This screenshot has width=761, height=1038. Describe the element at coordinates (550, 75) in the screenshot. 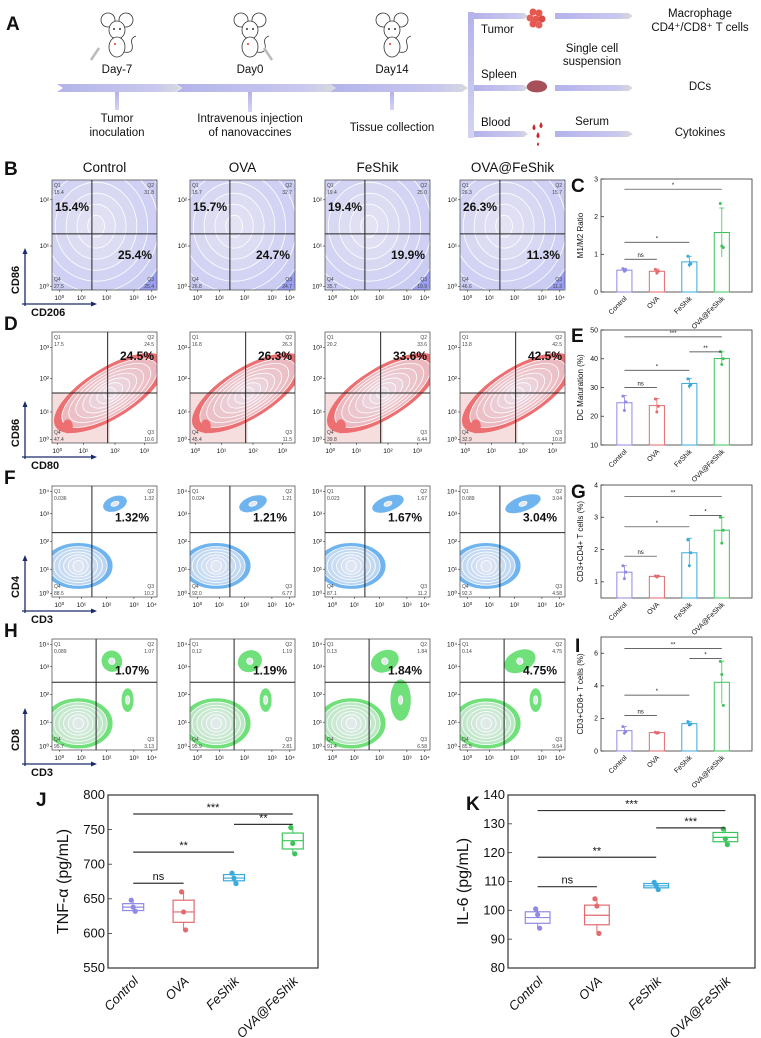

I see `tissue-branch` at that location.